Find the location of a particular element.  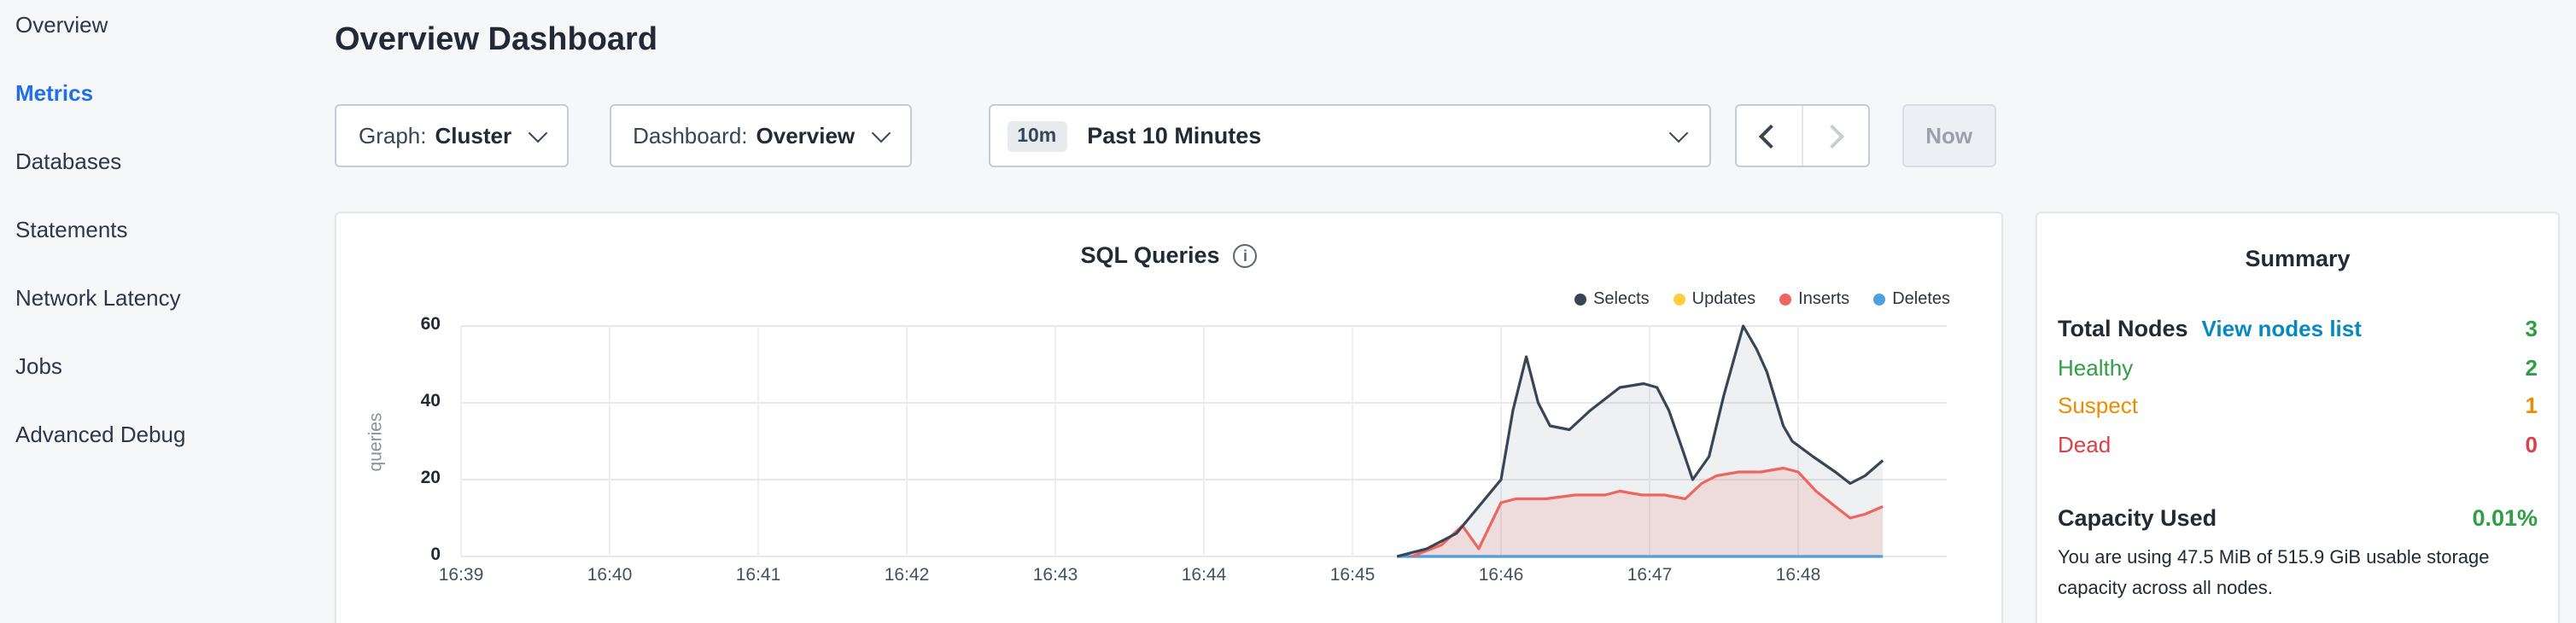

y-tick-label: 0 is located at coordinates (435, 554).